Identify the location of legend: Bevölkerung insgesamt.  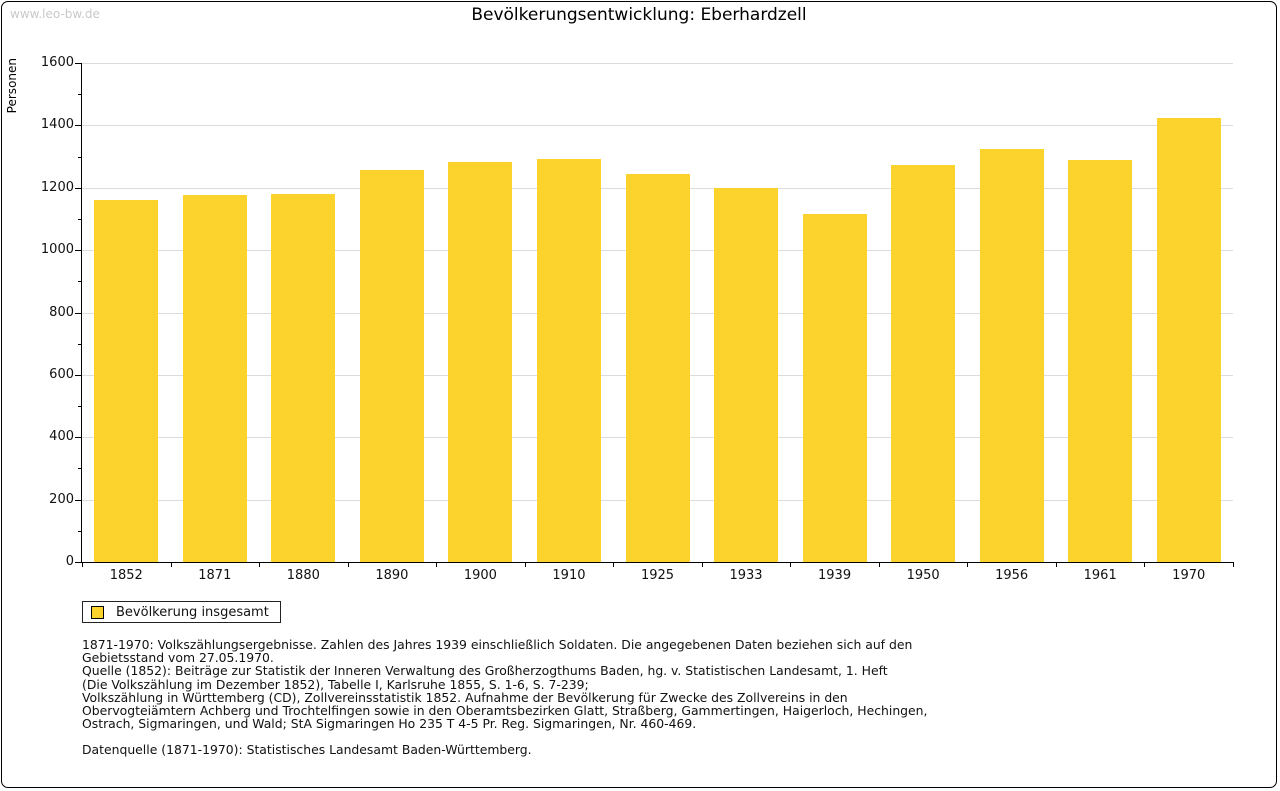
(181, 612).